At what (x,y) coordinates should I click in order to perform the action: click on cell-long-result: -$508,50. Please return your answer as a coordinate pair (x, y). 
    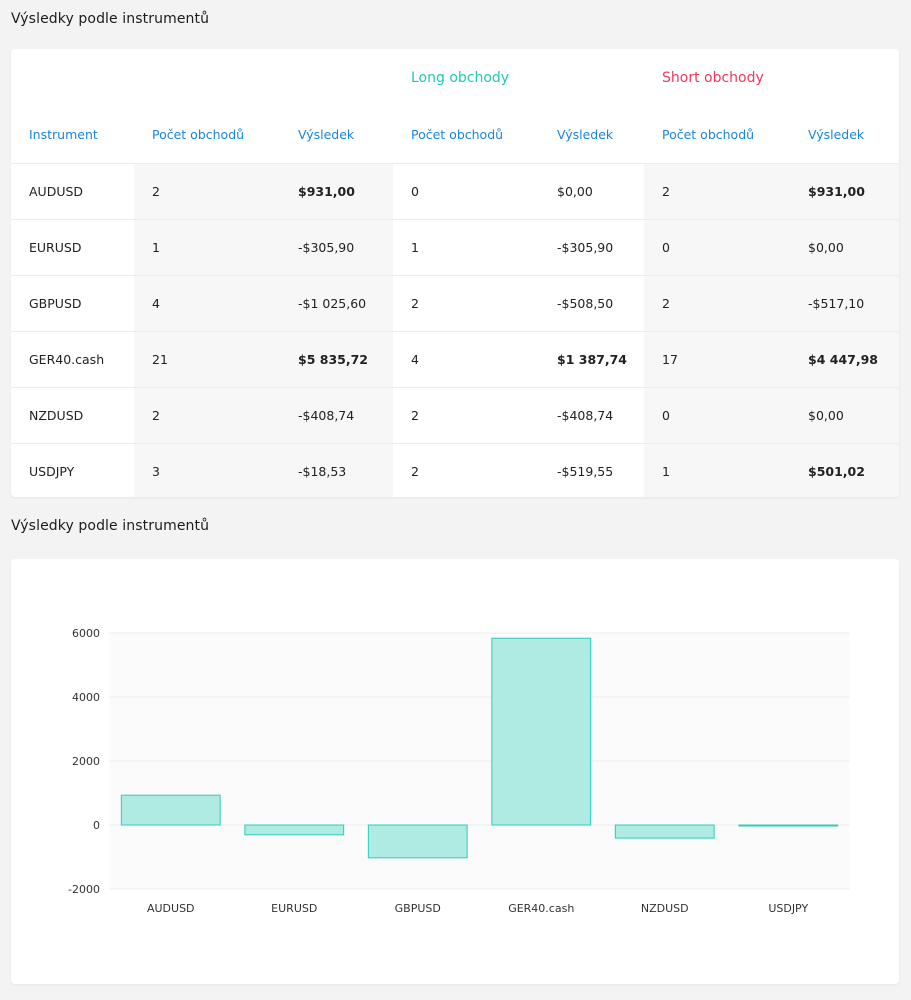
    Looking at the image, I should click on (591, 303).